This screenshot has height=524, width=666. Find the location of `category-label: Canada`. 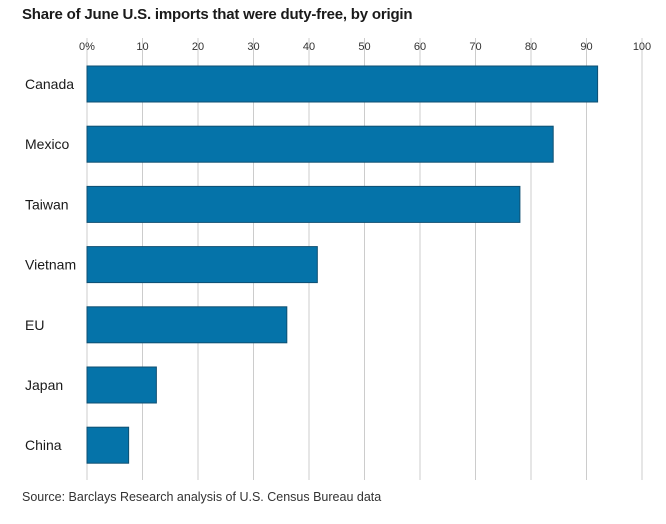

category-label: Canada is located at coordinates (49, 84).